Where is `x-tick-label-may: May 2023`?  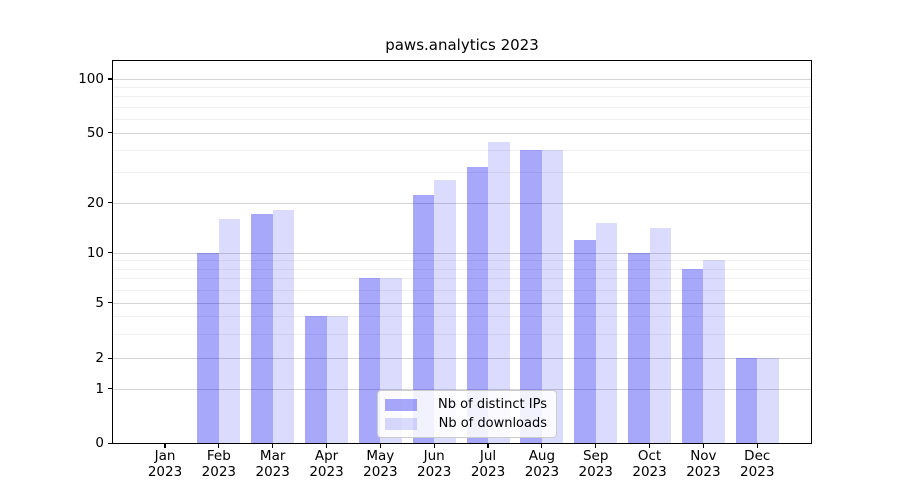 x-tick-label-may: May 2023 is located at coordinates (380, 464).